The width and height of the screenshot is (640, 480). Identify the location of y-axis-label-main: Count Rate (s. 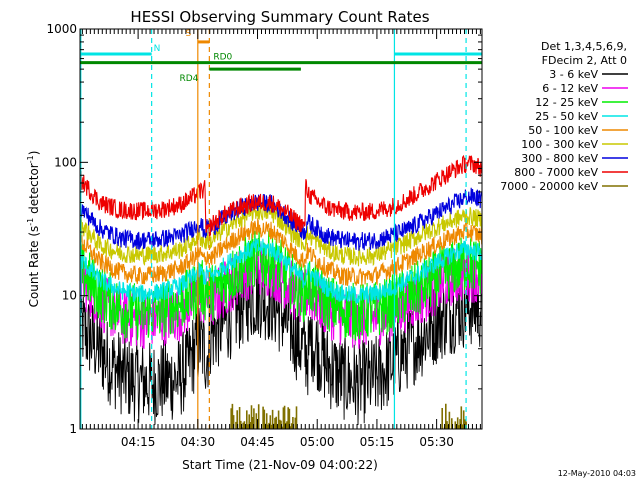
(34, 267).